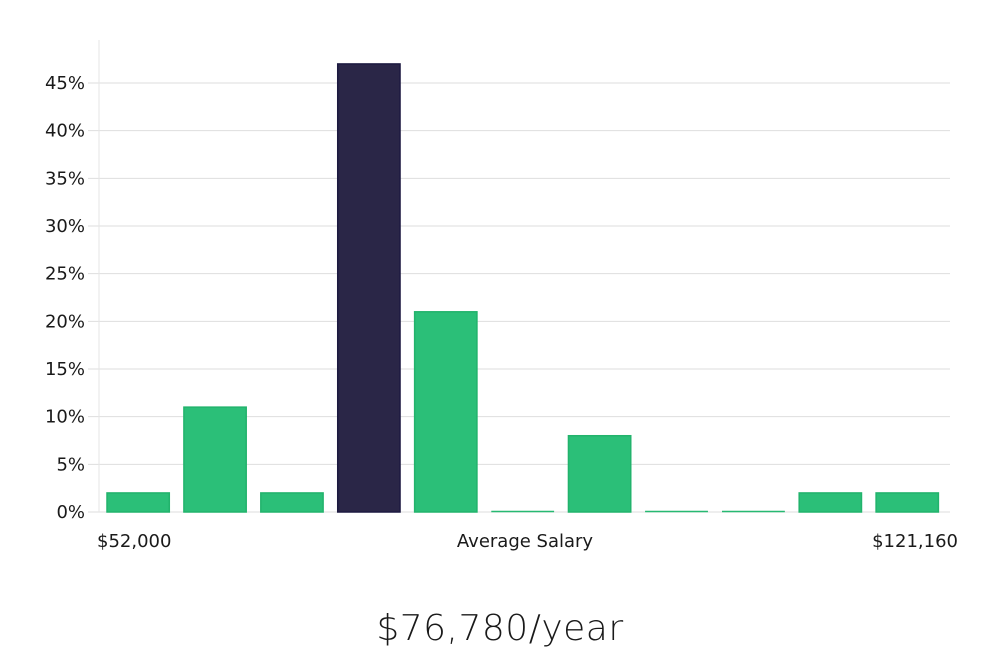 The width and height of the screenshot is (1000, 660). I want to click on y-tick-label: 15%, so click(65, 369).